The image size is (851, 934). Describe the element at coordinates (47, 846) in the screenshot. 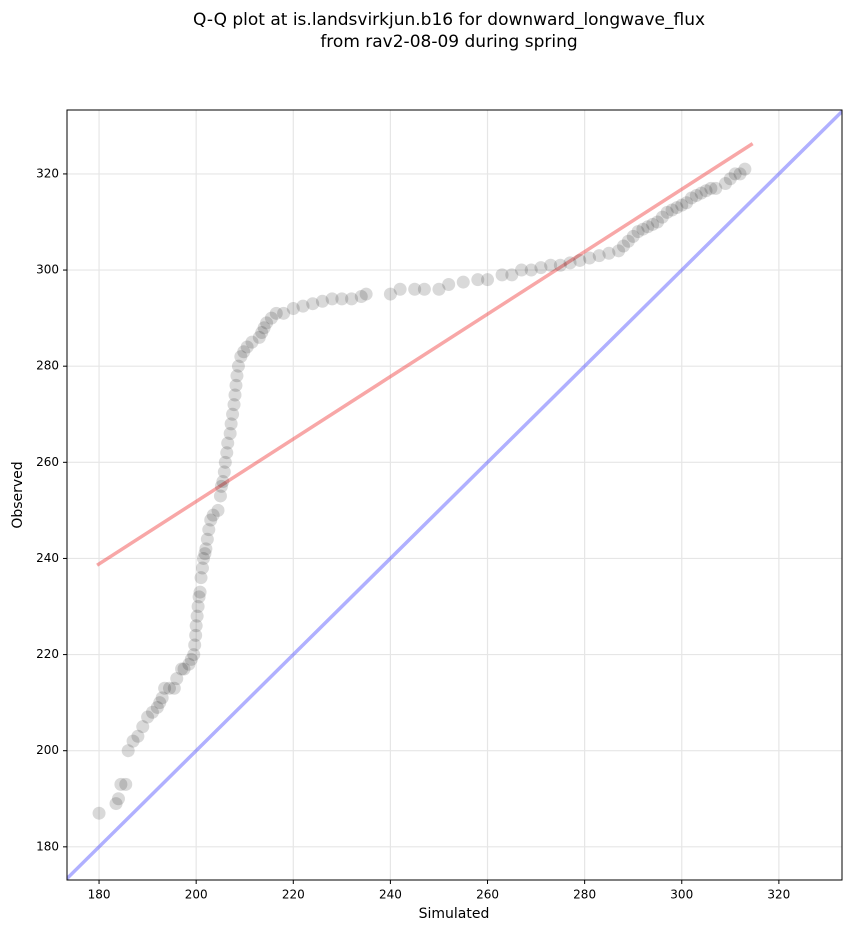

I see `y-tick-label: 180` at that location.